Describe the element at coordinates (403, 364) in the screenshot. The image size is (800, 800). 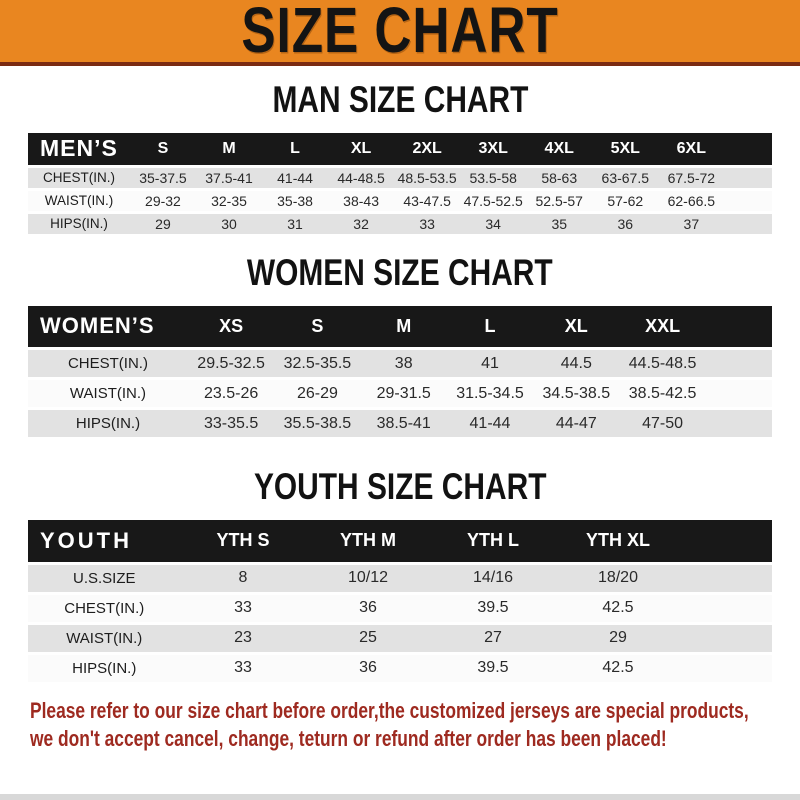
I see `size-value-cell: 38` at that location.